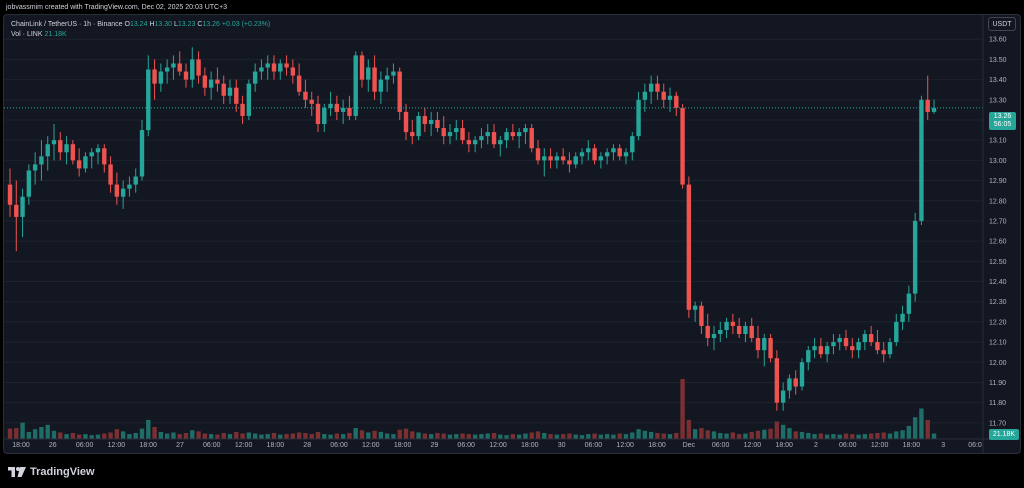  I want to click on time-tick-label: 26, so click(53, 445).